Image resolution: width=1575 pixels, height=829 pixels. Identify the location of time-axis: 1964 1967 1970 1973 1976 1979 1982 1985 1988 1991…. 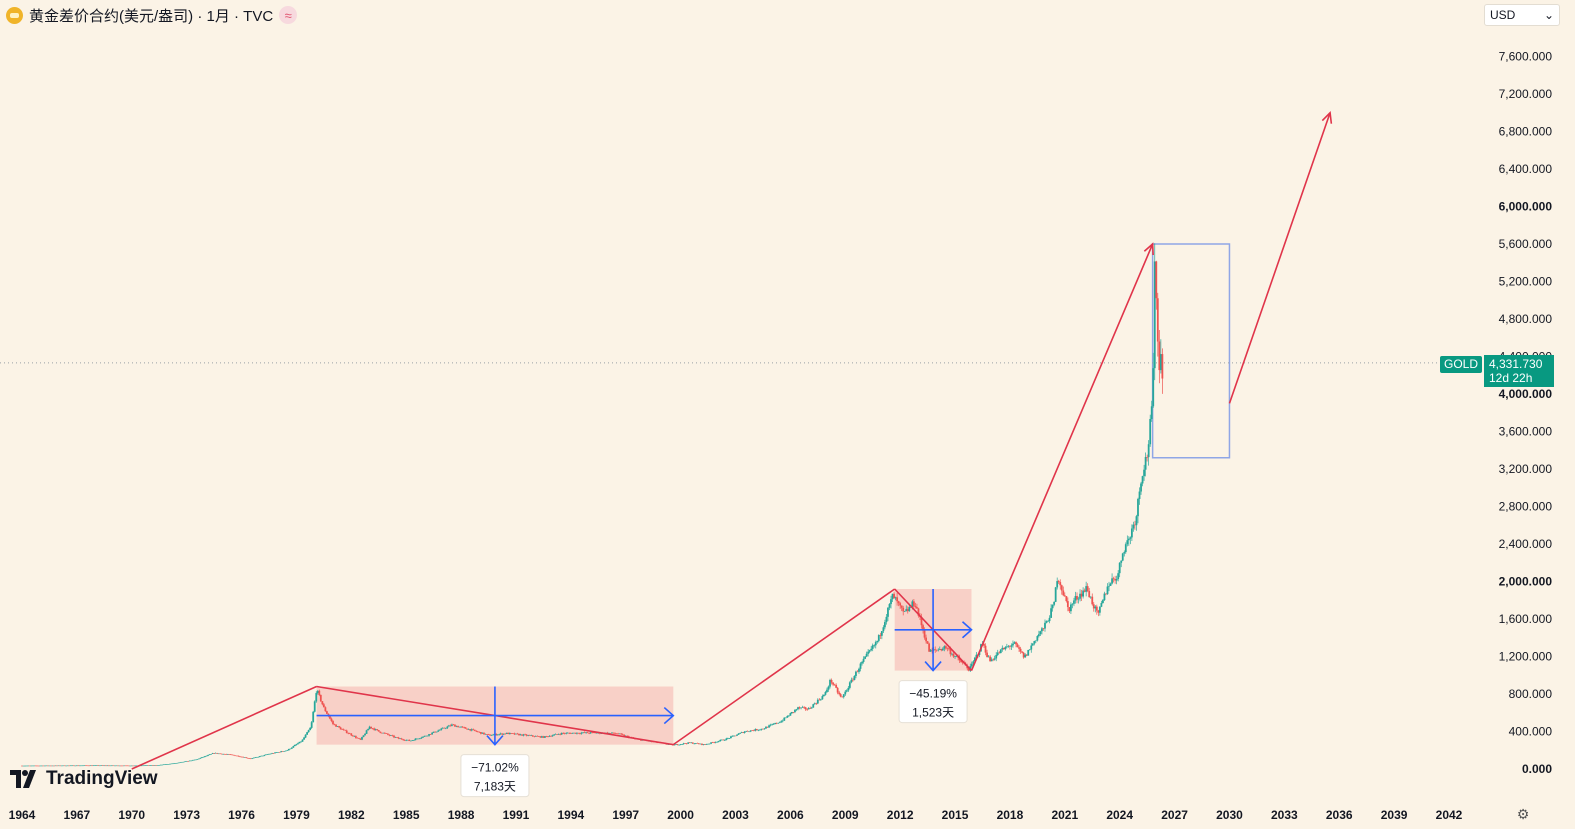
(736, 815).